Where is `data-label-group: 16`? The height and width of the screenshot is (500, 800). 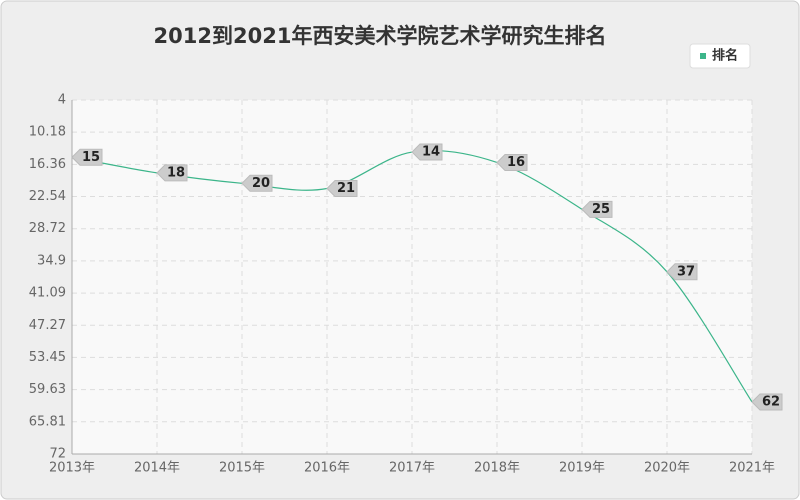
data-label-group: 16 is located at coordinates (512, 162).